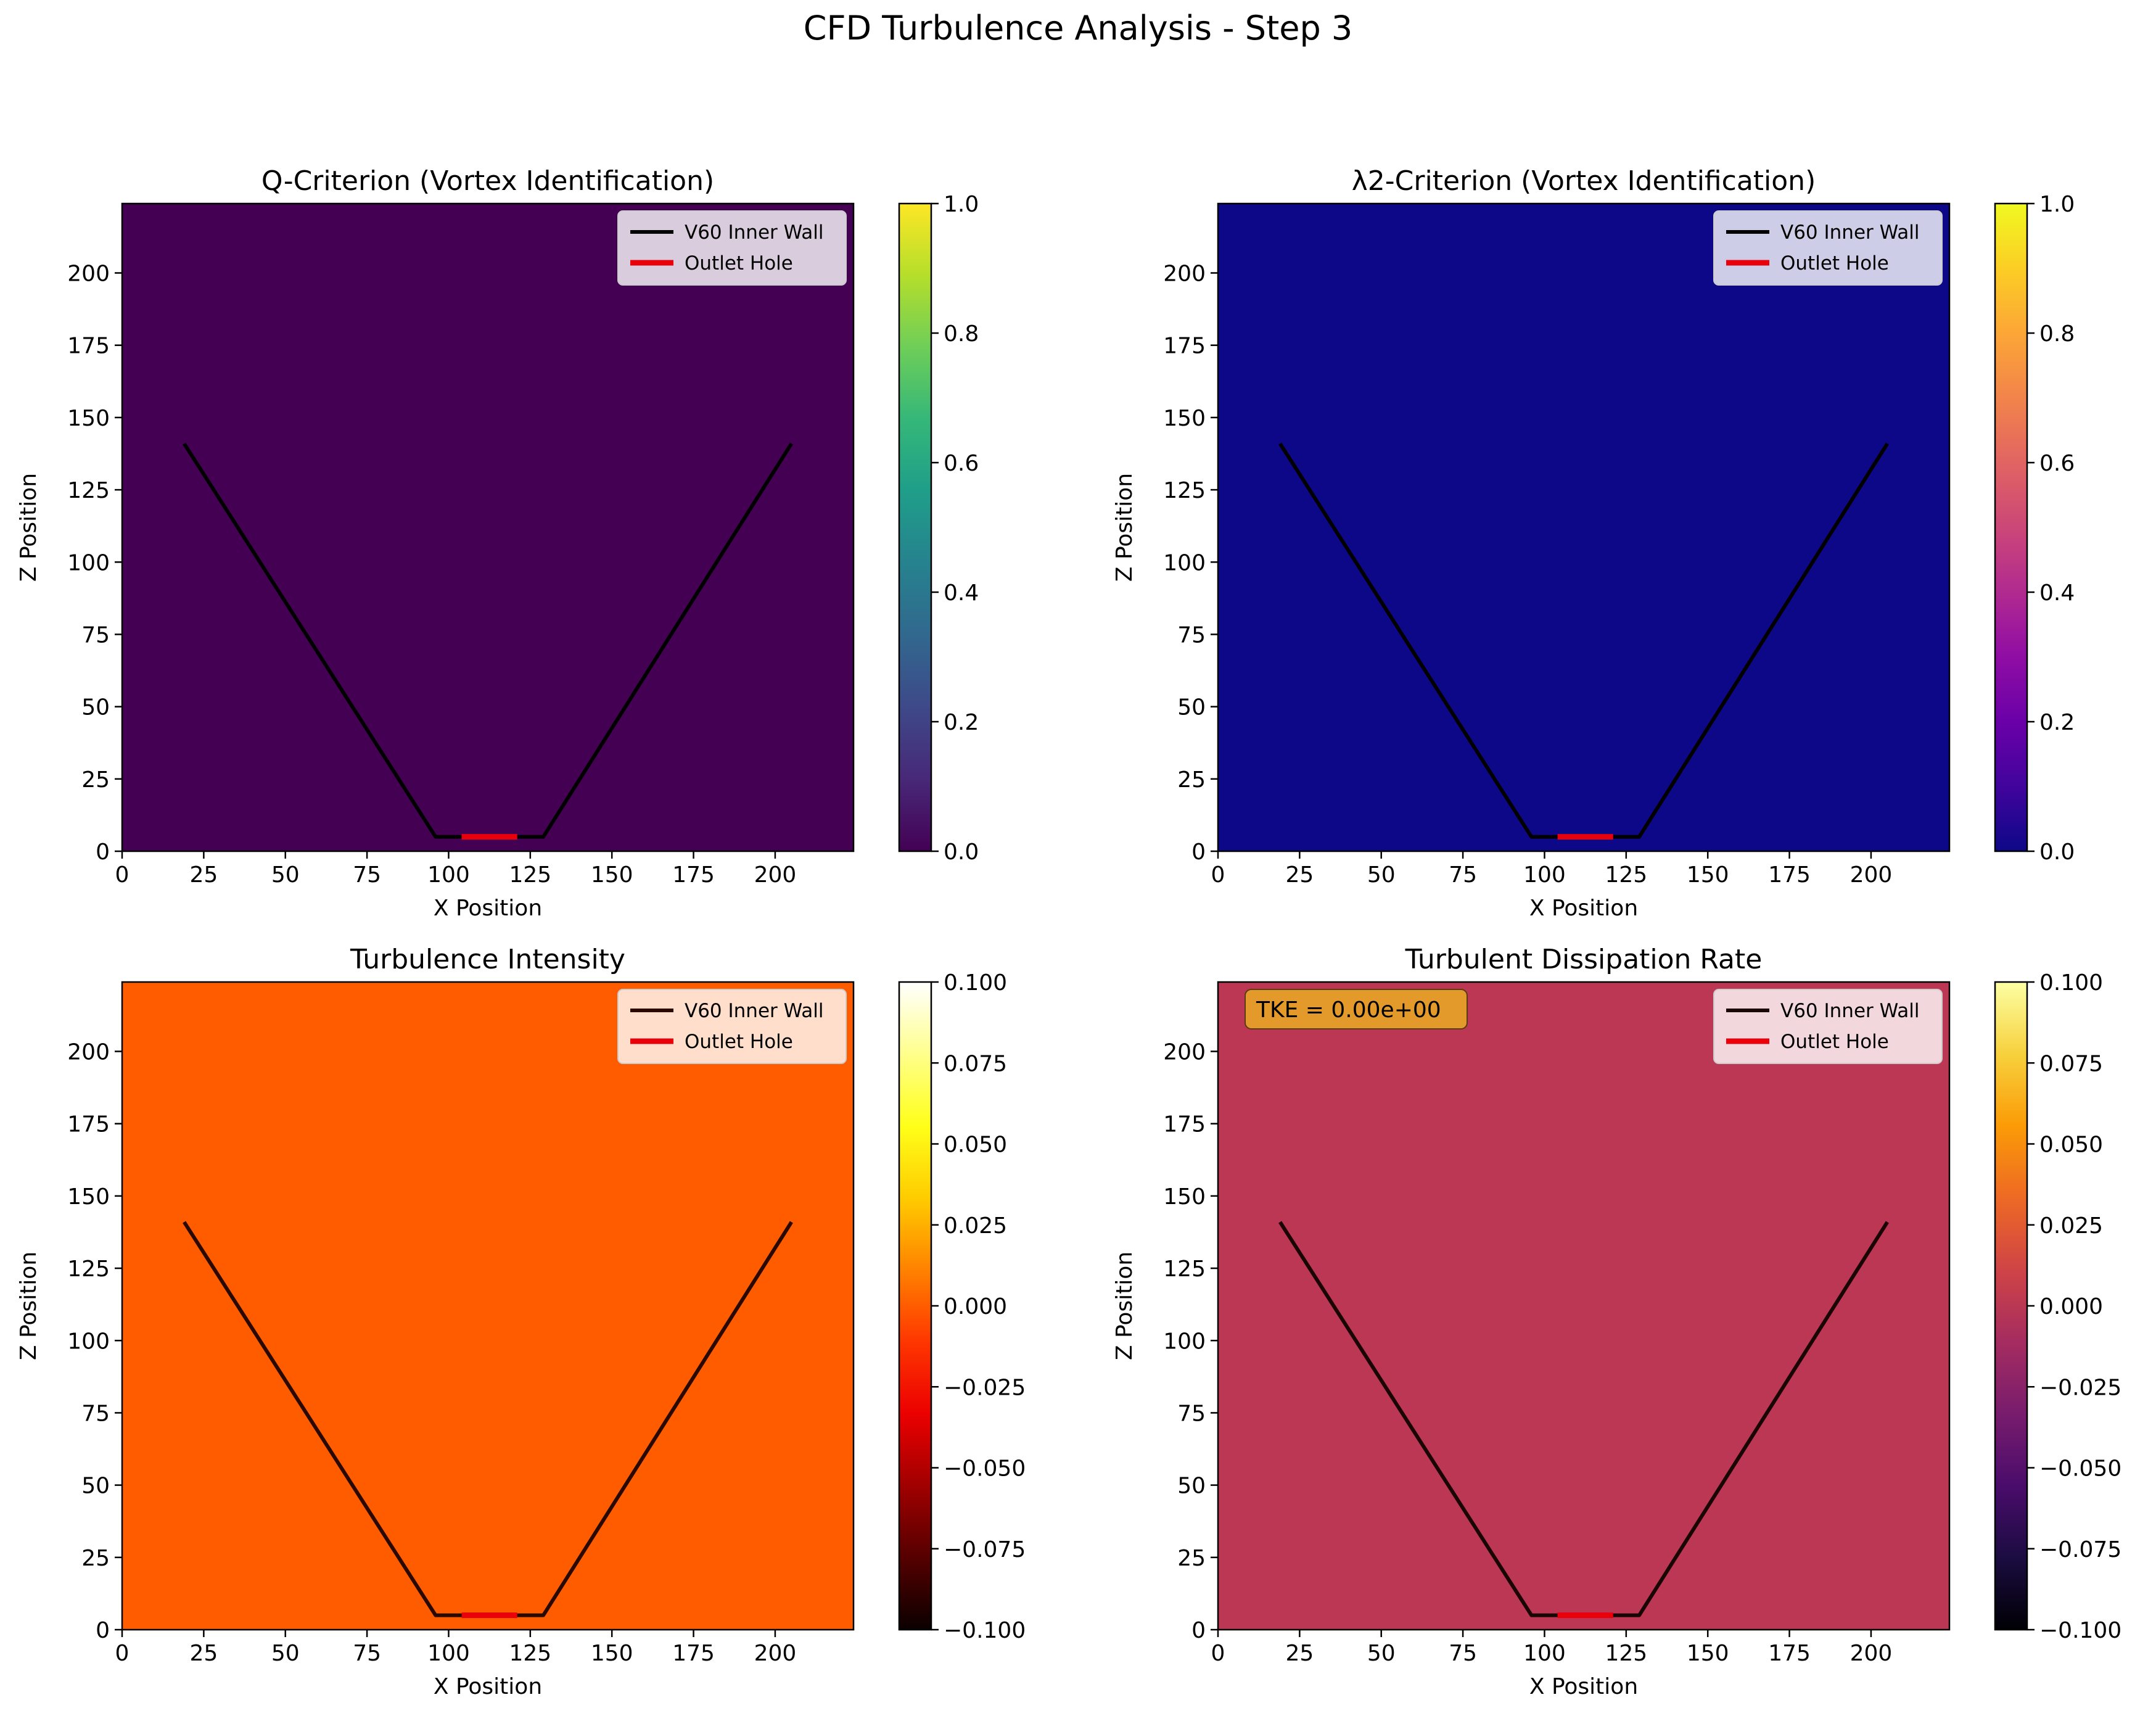 The height and width of the screenshot is (1729, 2156). What do you see at coordinates (1348, 1010) in the screenshot?
I see `annotation-text: TKE = 0.00e+00` at bounding box center [1348, 1010].